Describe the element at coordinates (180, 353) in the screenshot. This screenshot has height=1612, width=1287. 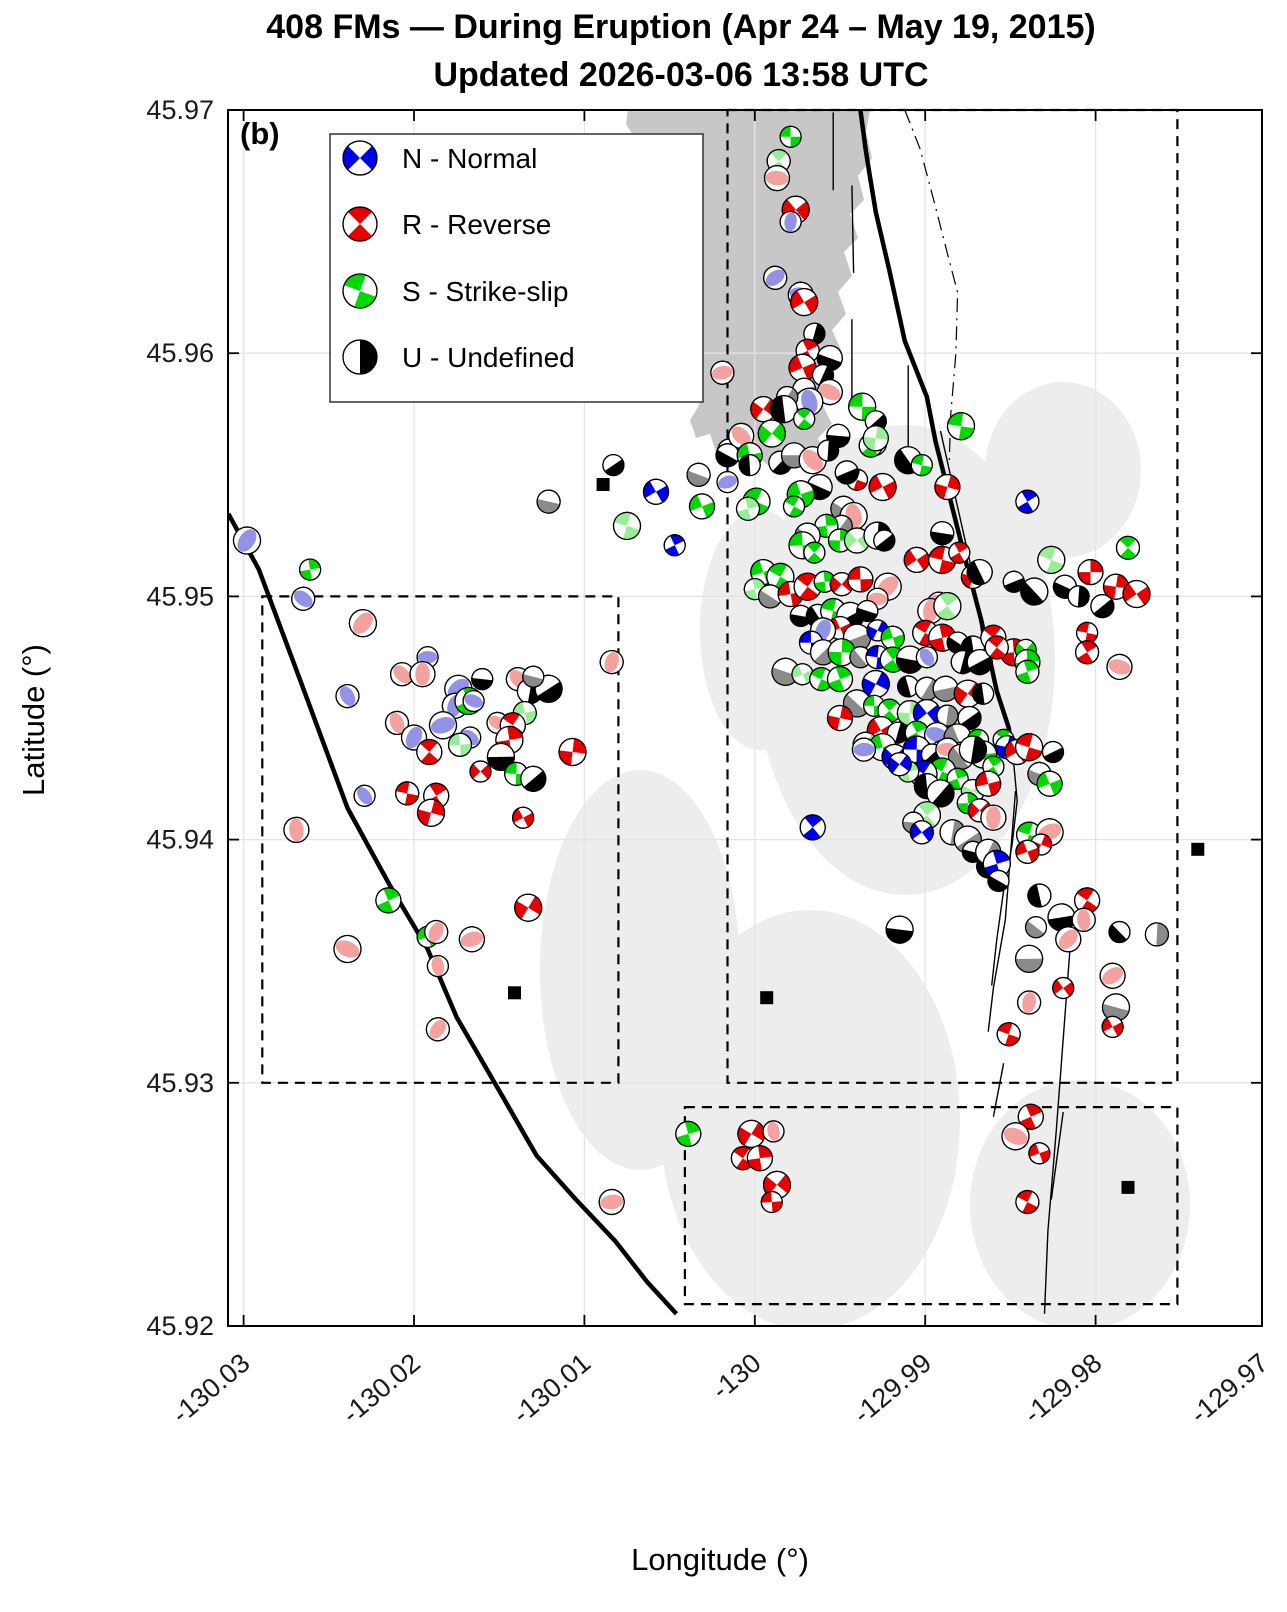
I see `y-tick-label: 45.96` at that location.